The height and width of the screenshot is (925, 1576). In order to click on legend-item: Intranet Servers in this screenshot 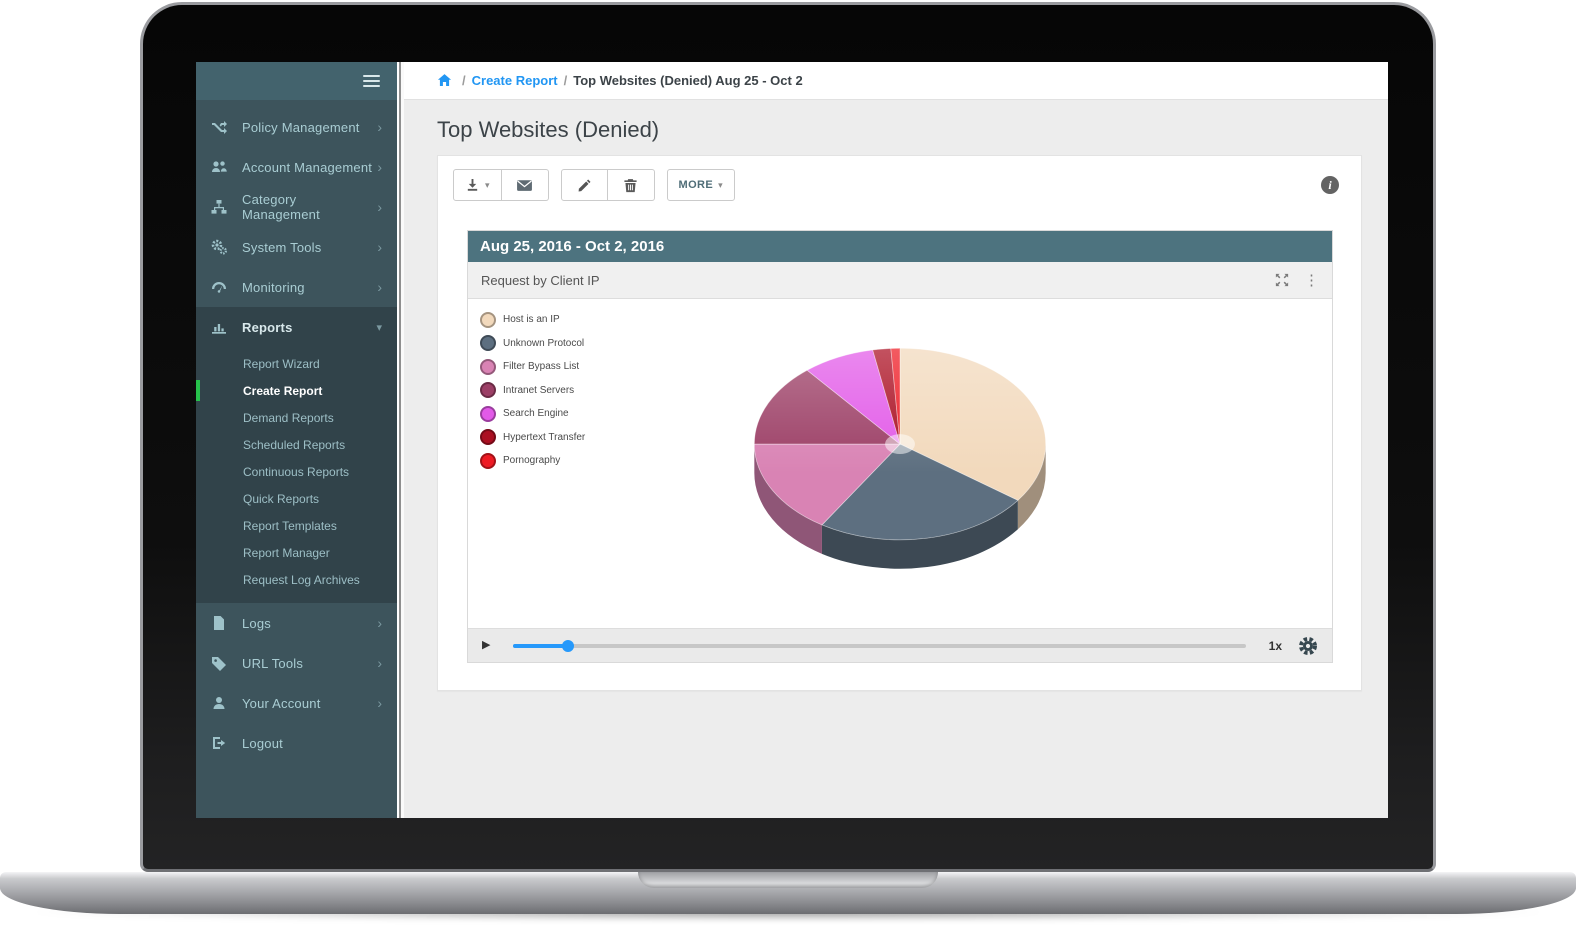, I will do `click(532, 391)`.